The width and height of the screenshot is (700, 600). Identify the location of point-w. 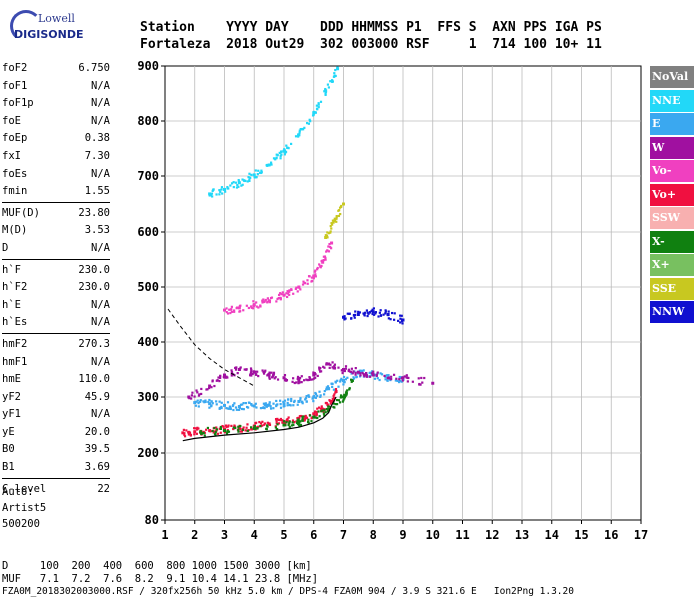
(373, 375).